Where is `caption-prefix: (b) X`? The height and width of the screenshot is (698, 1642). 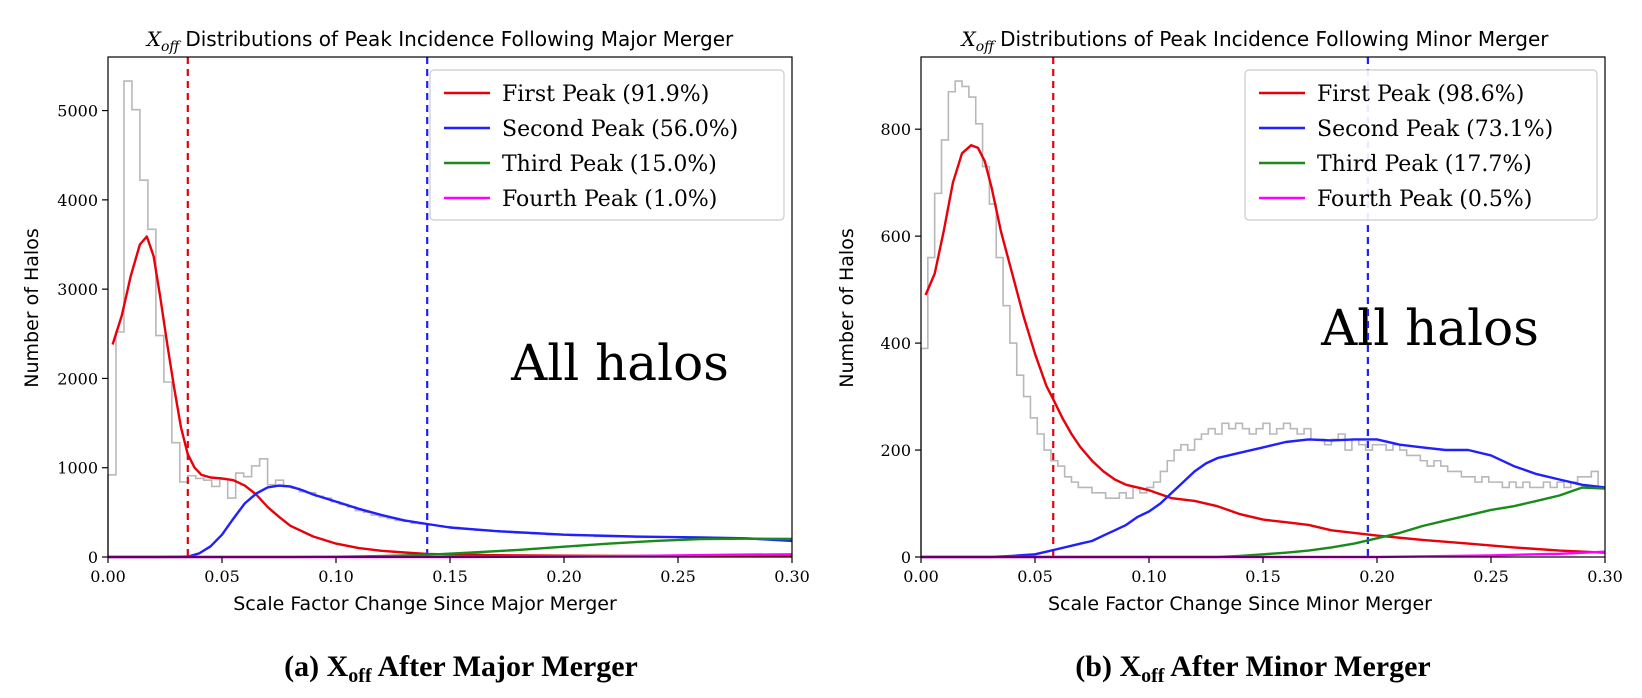 caption-prefix: (b) X is located at coordinates (1108, 666).